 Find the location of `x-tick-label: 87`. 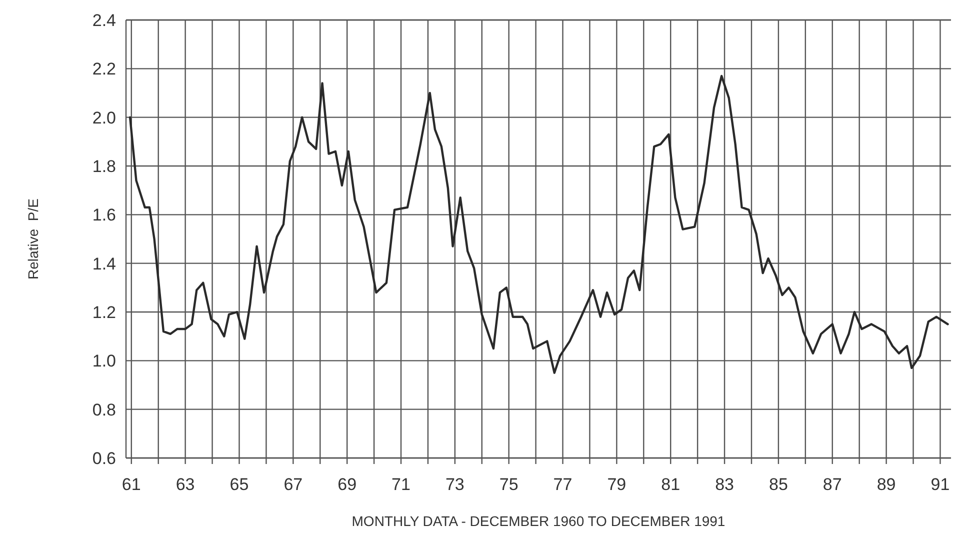

x-tick-label: 87 is located at coordinates (832, 484).